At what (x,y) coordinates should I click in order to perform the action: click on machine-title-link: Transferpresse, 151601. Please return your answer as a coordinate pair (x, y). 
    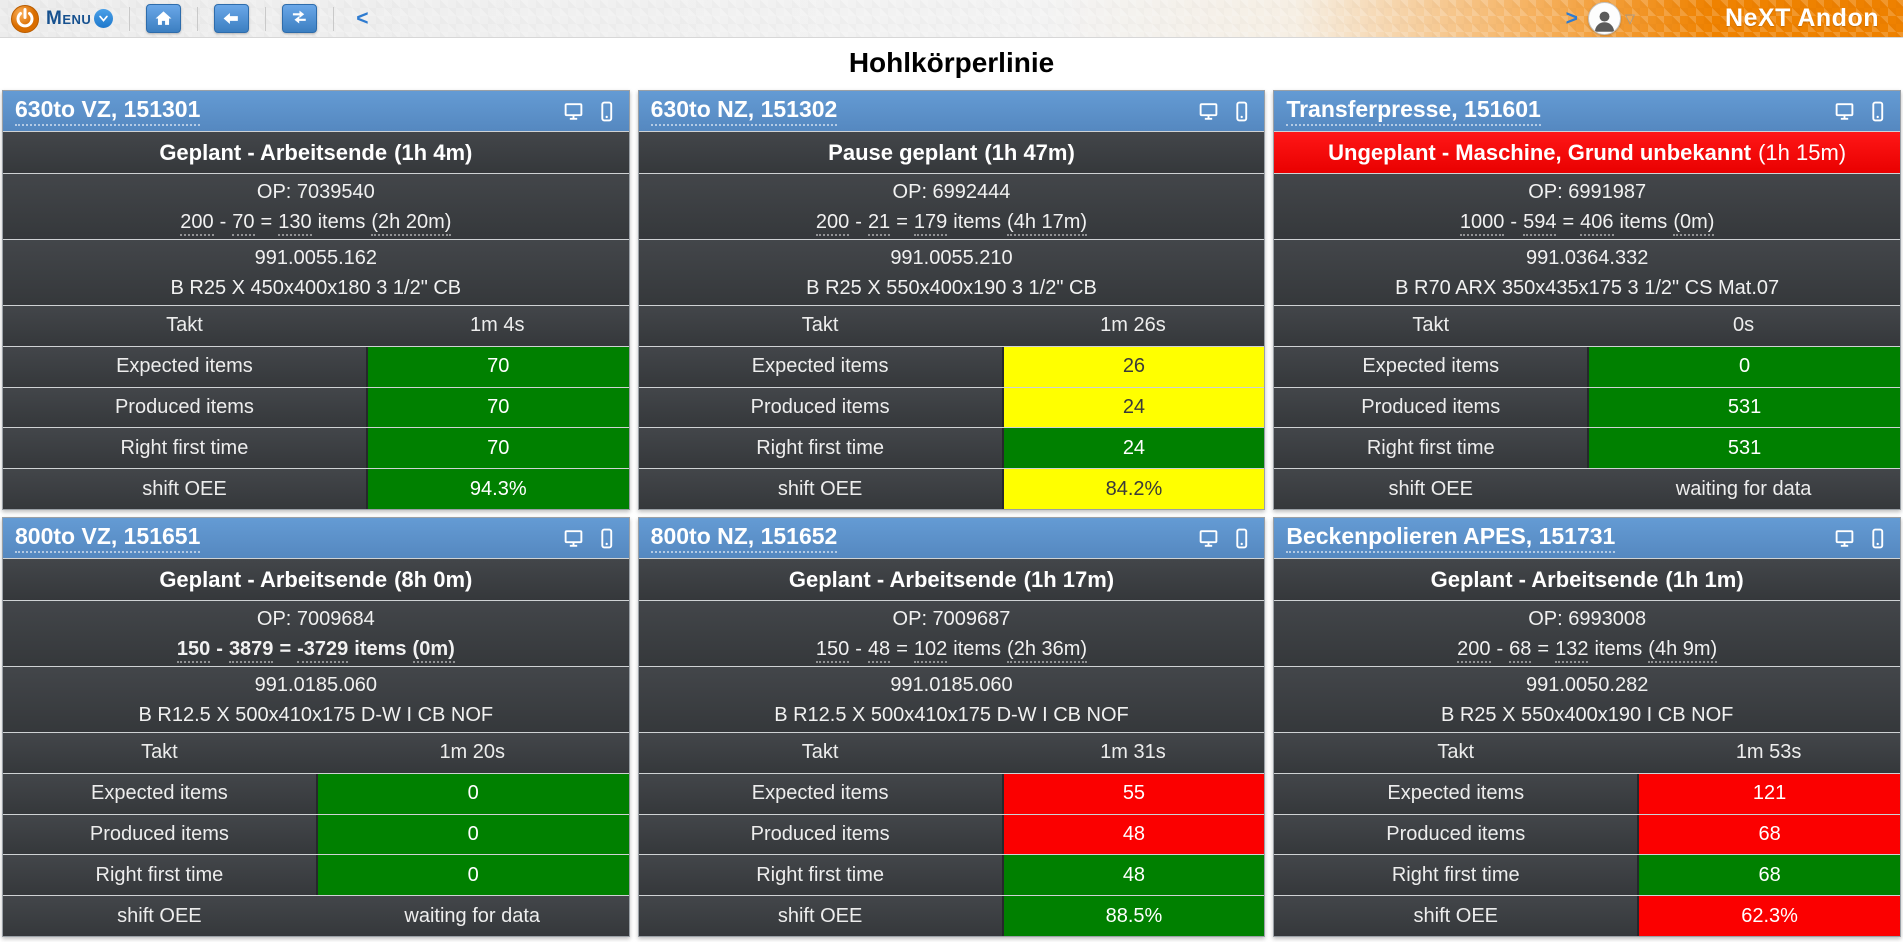
    Looking at the image, I should click on (1413, 111).